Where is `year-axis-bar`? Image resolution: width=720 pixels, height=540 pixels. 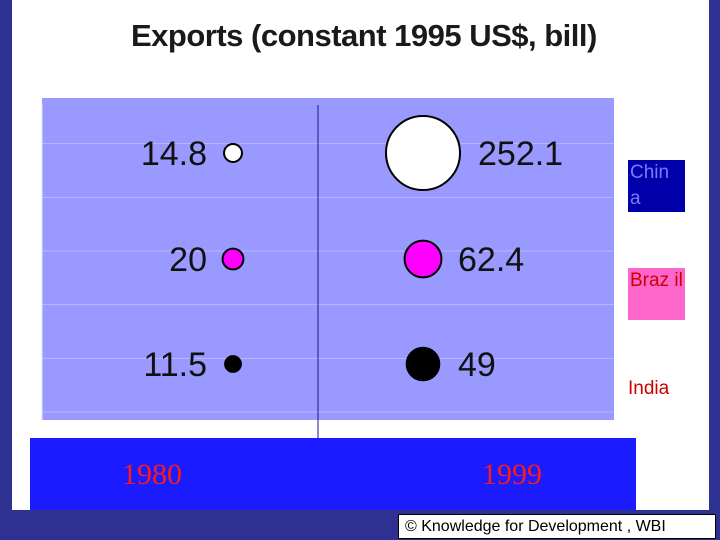
year-axis-bar is located at coordinates (333, 474).